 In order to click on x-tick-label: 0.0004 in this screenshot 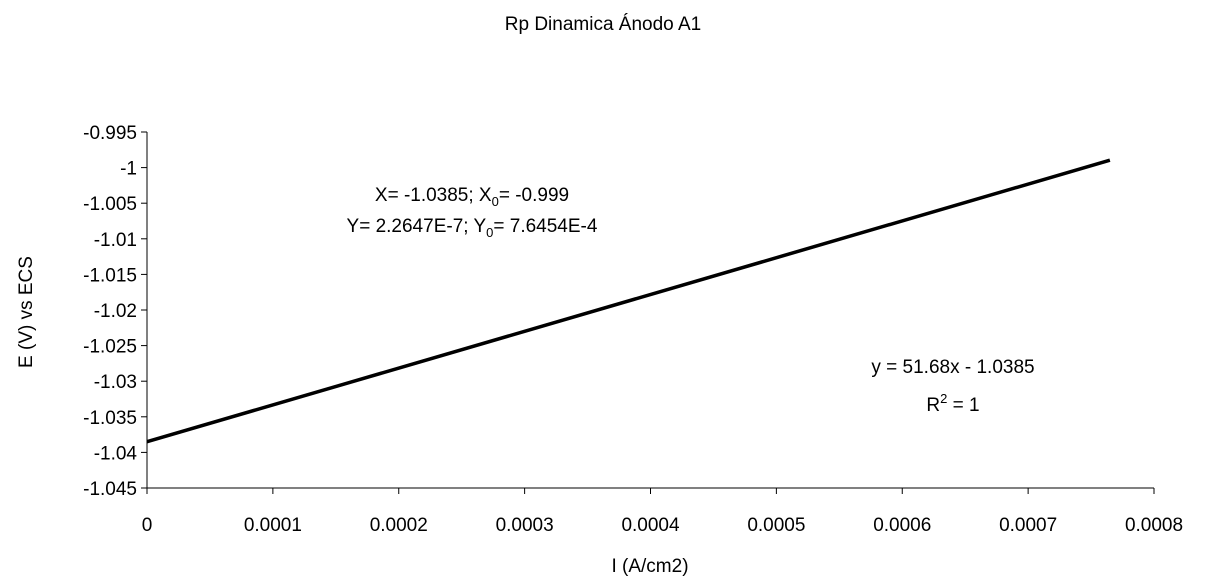, I will do `click(650, 525)`.